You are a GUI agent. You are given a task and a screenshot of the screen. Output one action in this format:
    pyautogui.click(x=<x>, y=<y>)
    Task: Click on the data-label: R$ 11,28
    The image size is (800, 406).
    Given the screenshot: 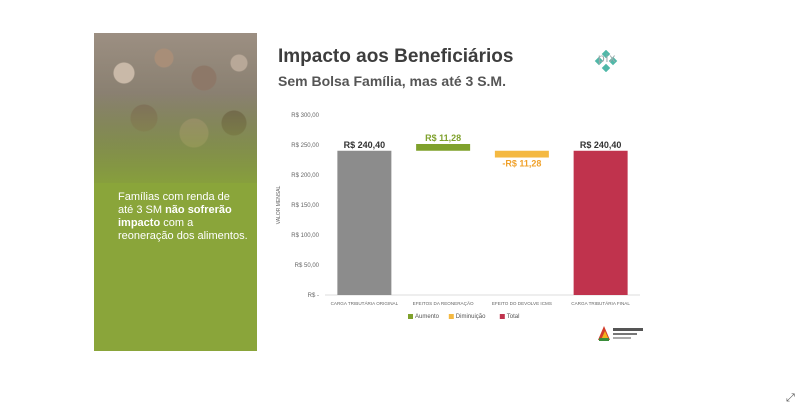 What is the action you would take?
    pyautogui.click(x=443, y=138)
    